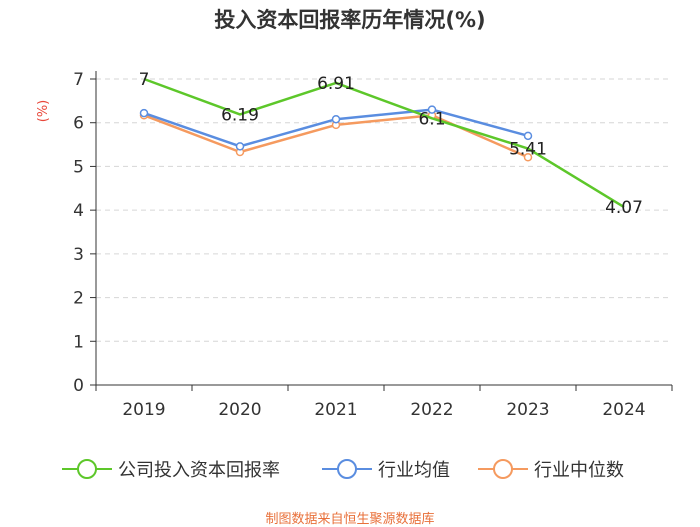 Image resolution: width=700 pixels, height=527 pixels. I want to click on y-tick-label: 1, so click(78, 342).